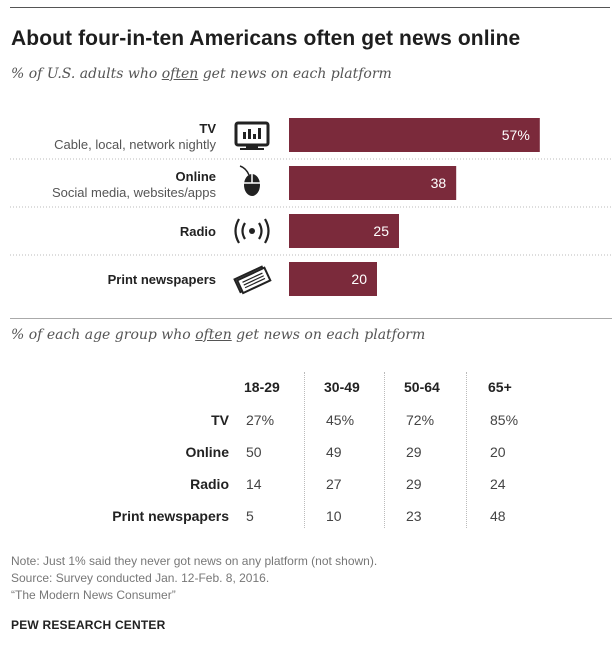 This screenshot has height=645, width=614. I want to click on table-cell: 5, so click(250, 516).